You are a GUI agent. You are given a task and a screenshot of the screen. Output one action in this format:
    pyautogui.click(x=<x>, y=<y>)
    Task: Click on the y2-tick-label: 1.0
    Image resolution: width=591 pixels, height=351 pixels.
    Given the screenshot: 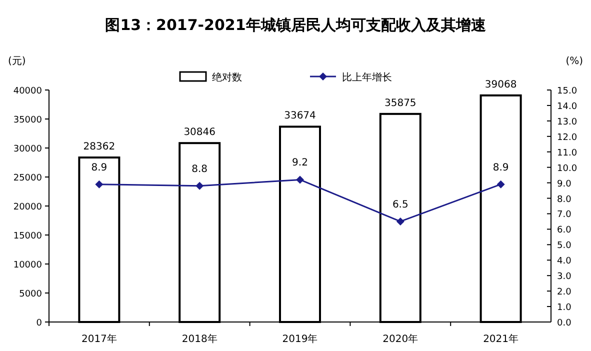 What is the action you would take?
    pyautogui.click(x=564, y=308)
    